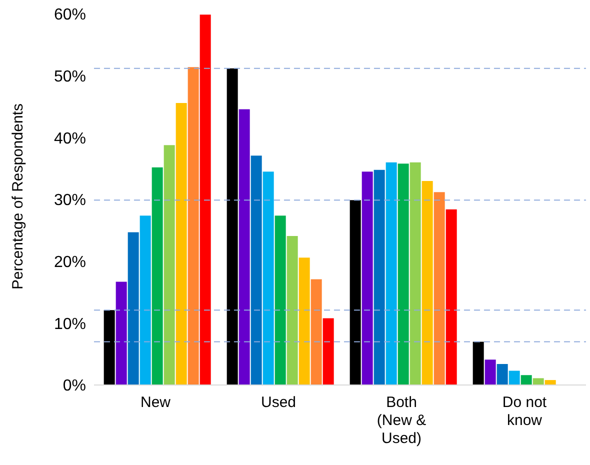  What do you see at coordinates (70, 139) in the screenshot?
I see `y-tick-label: 40%` at bounding box center [70, 139].